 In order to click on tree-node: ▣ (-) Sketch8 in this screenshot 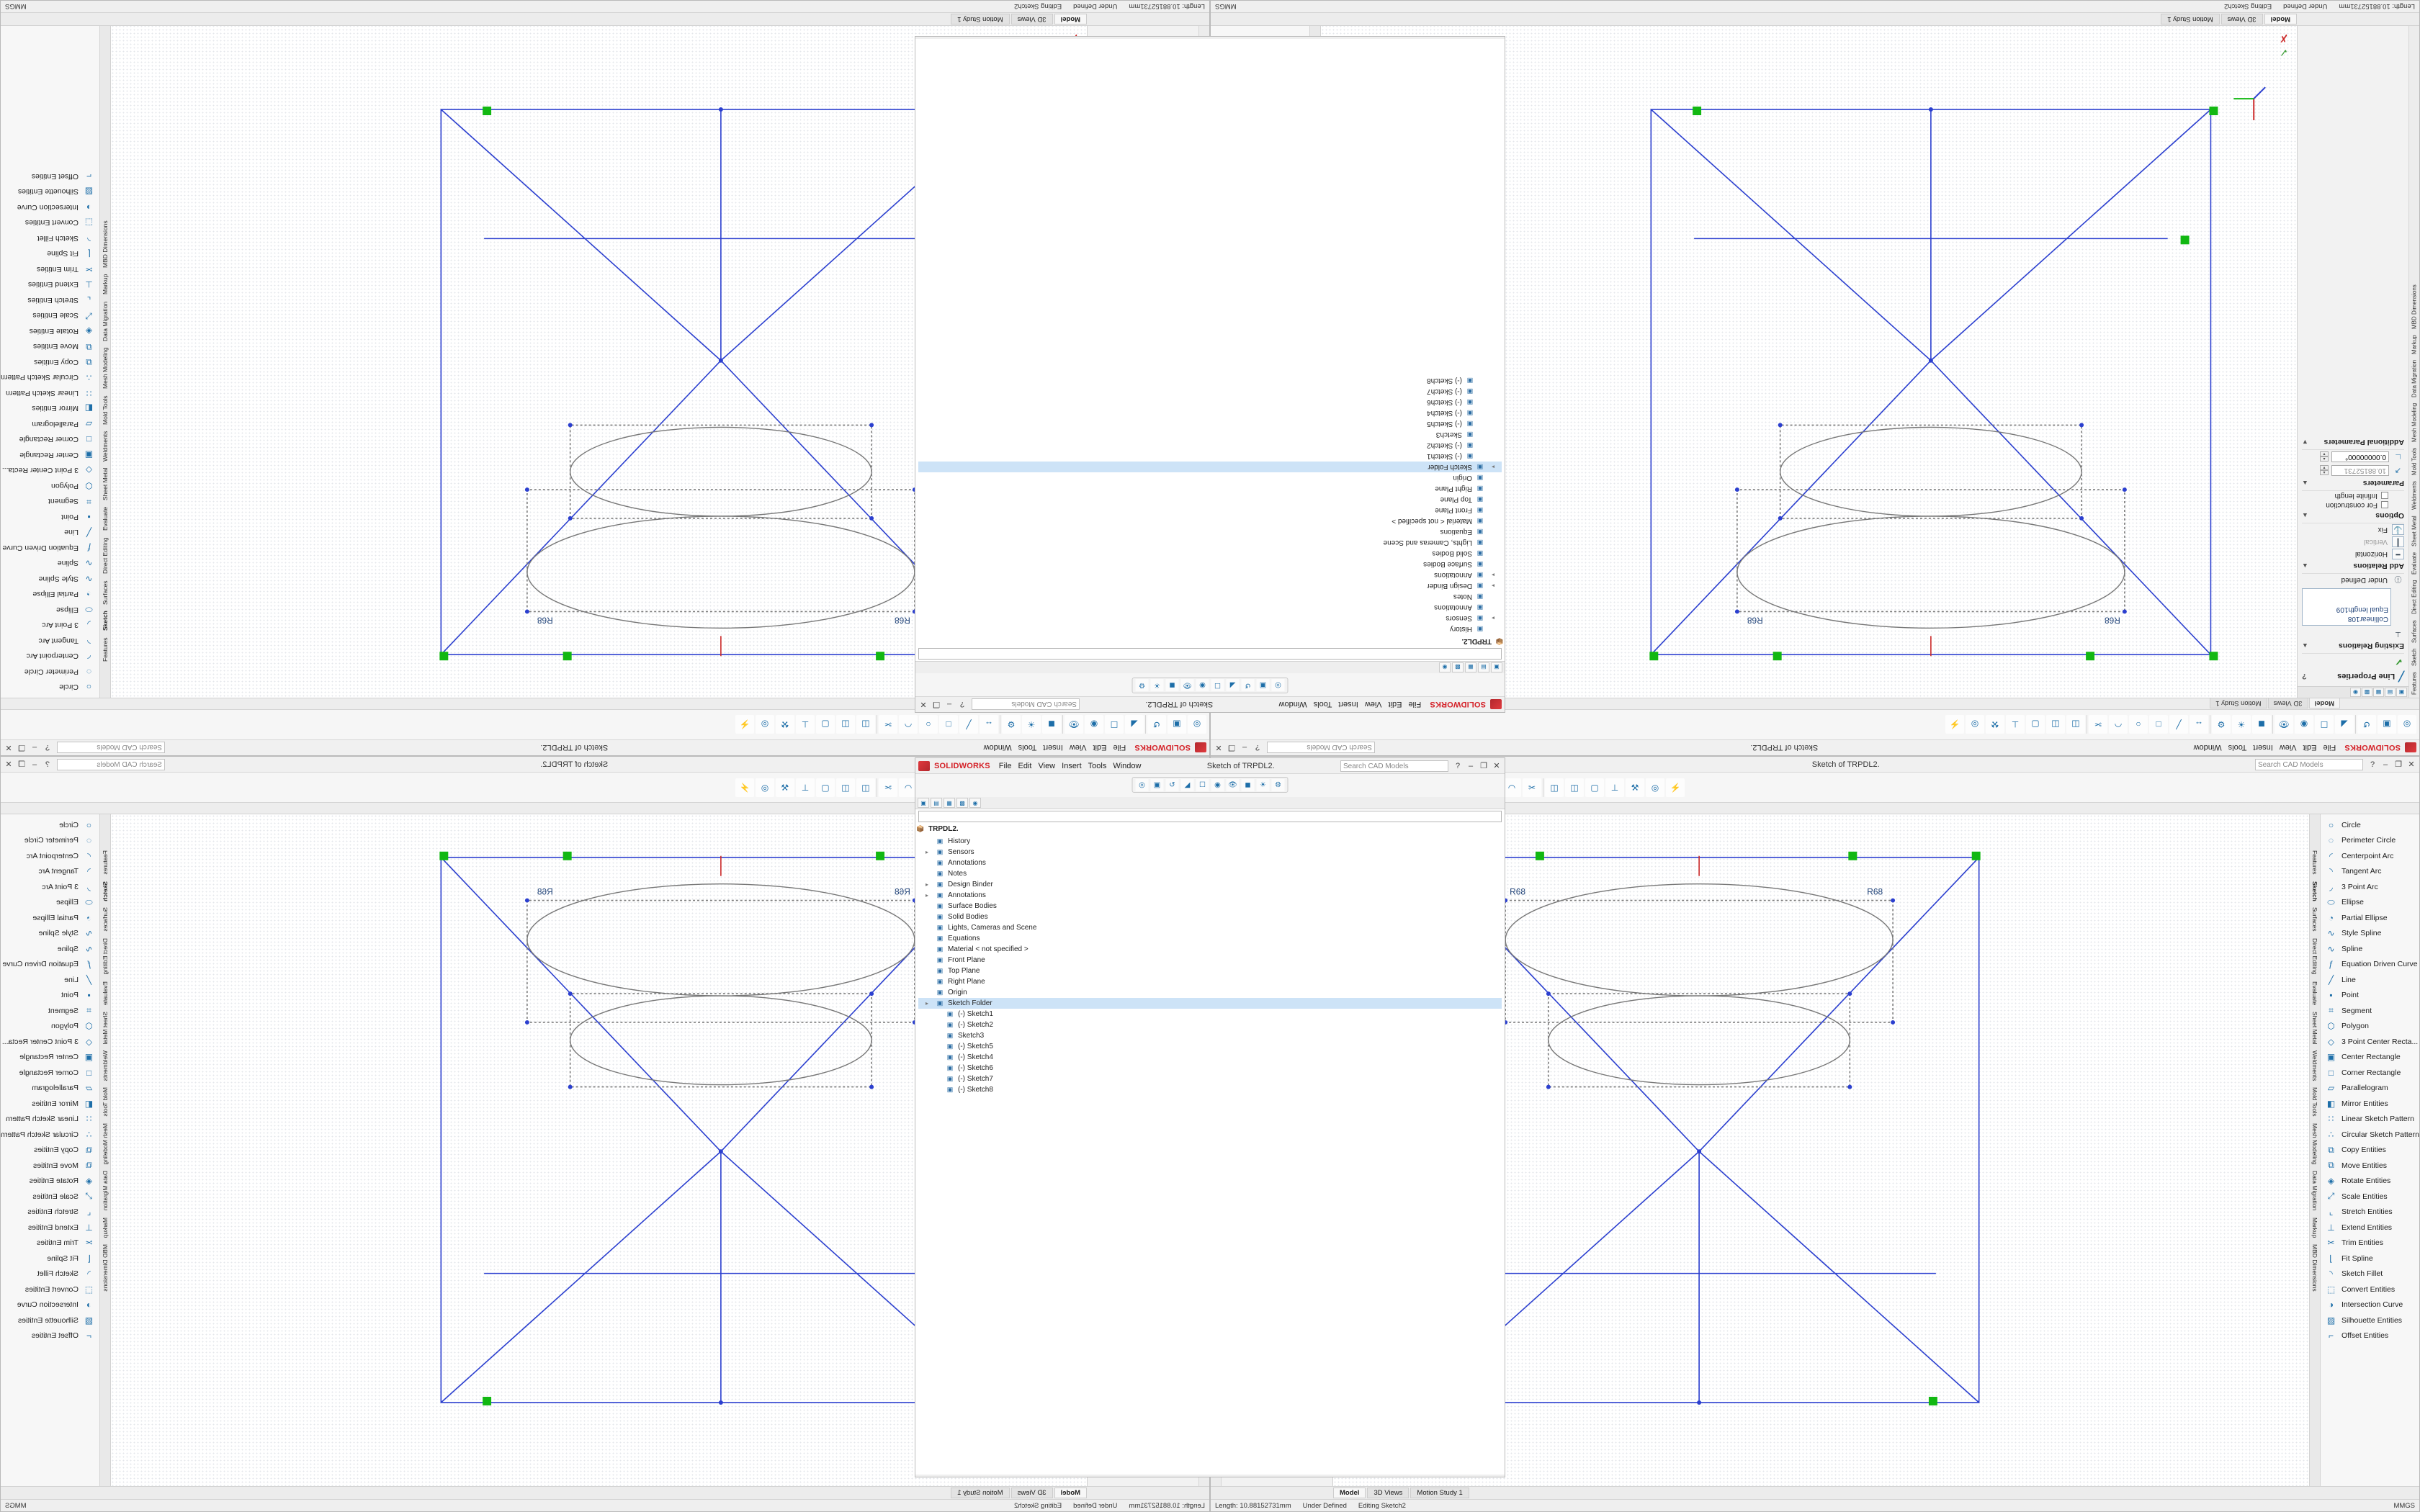, I will do `click(1210, 380)`.